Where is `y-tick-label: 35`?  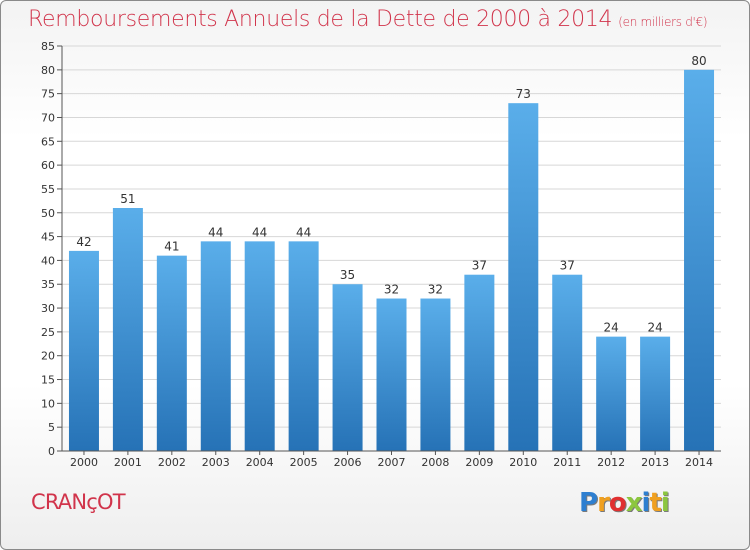
y-tick-label: 35 is located at coordinates (48, 284).